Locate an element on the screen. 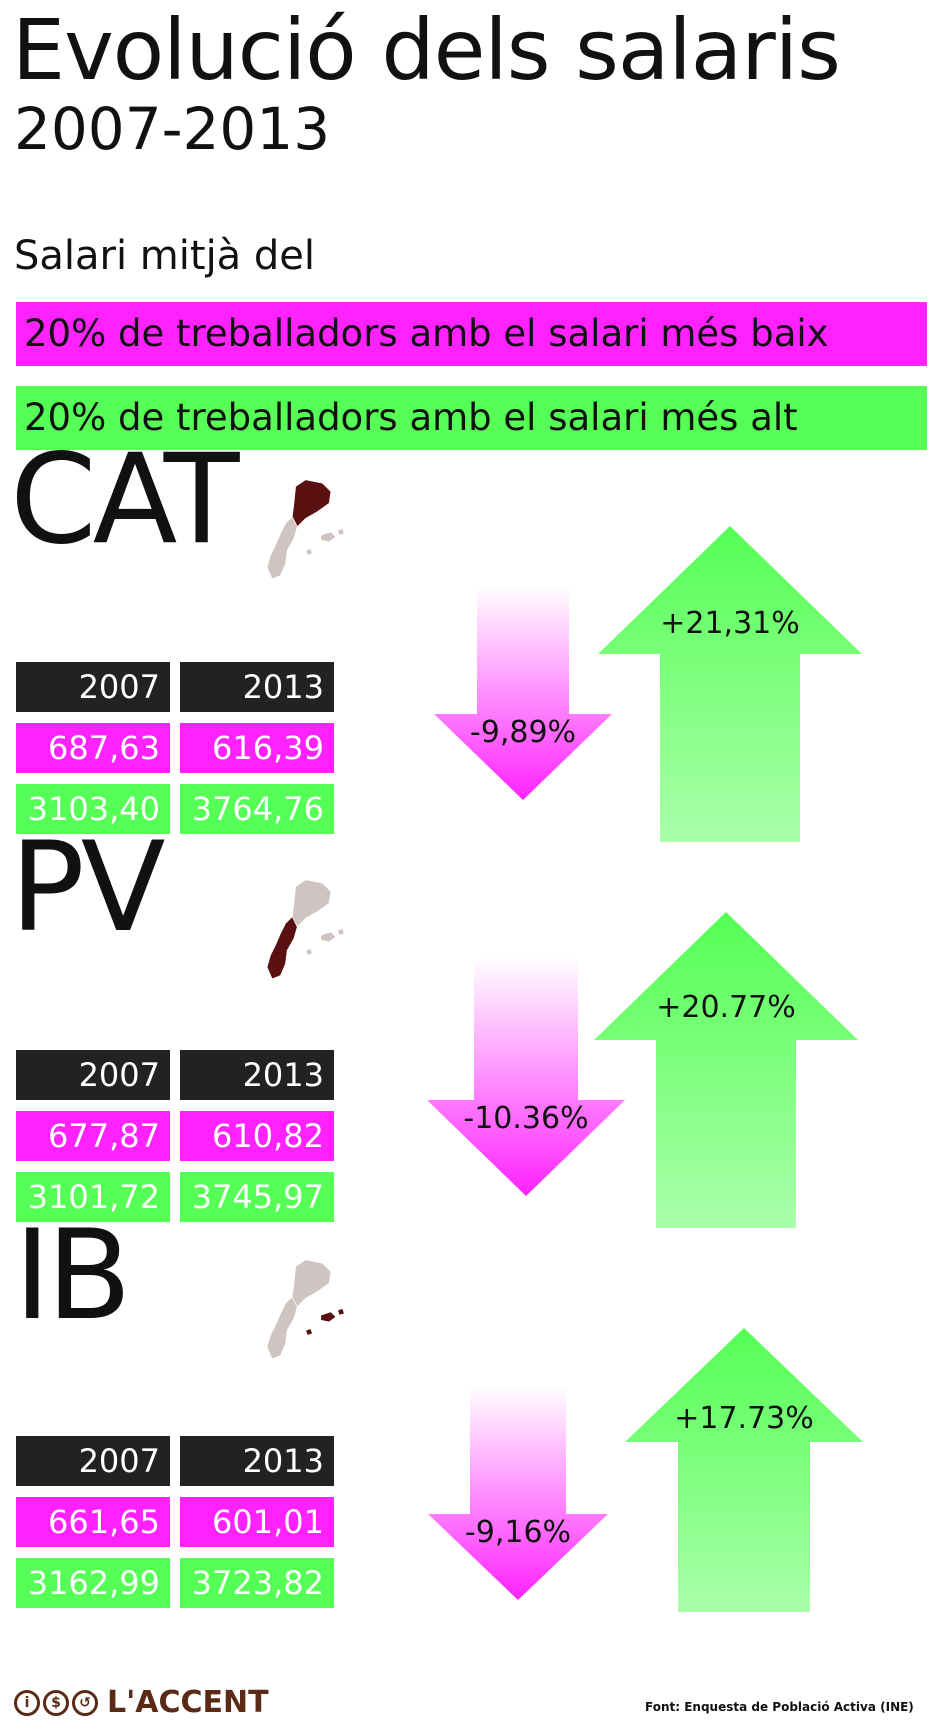  high-value-cell: 3103,40 is located at coordinates (93, 809).